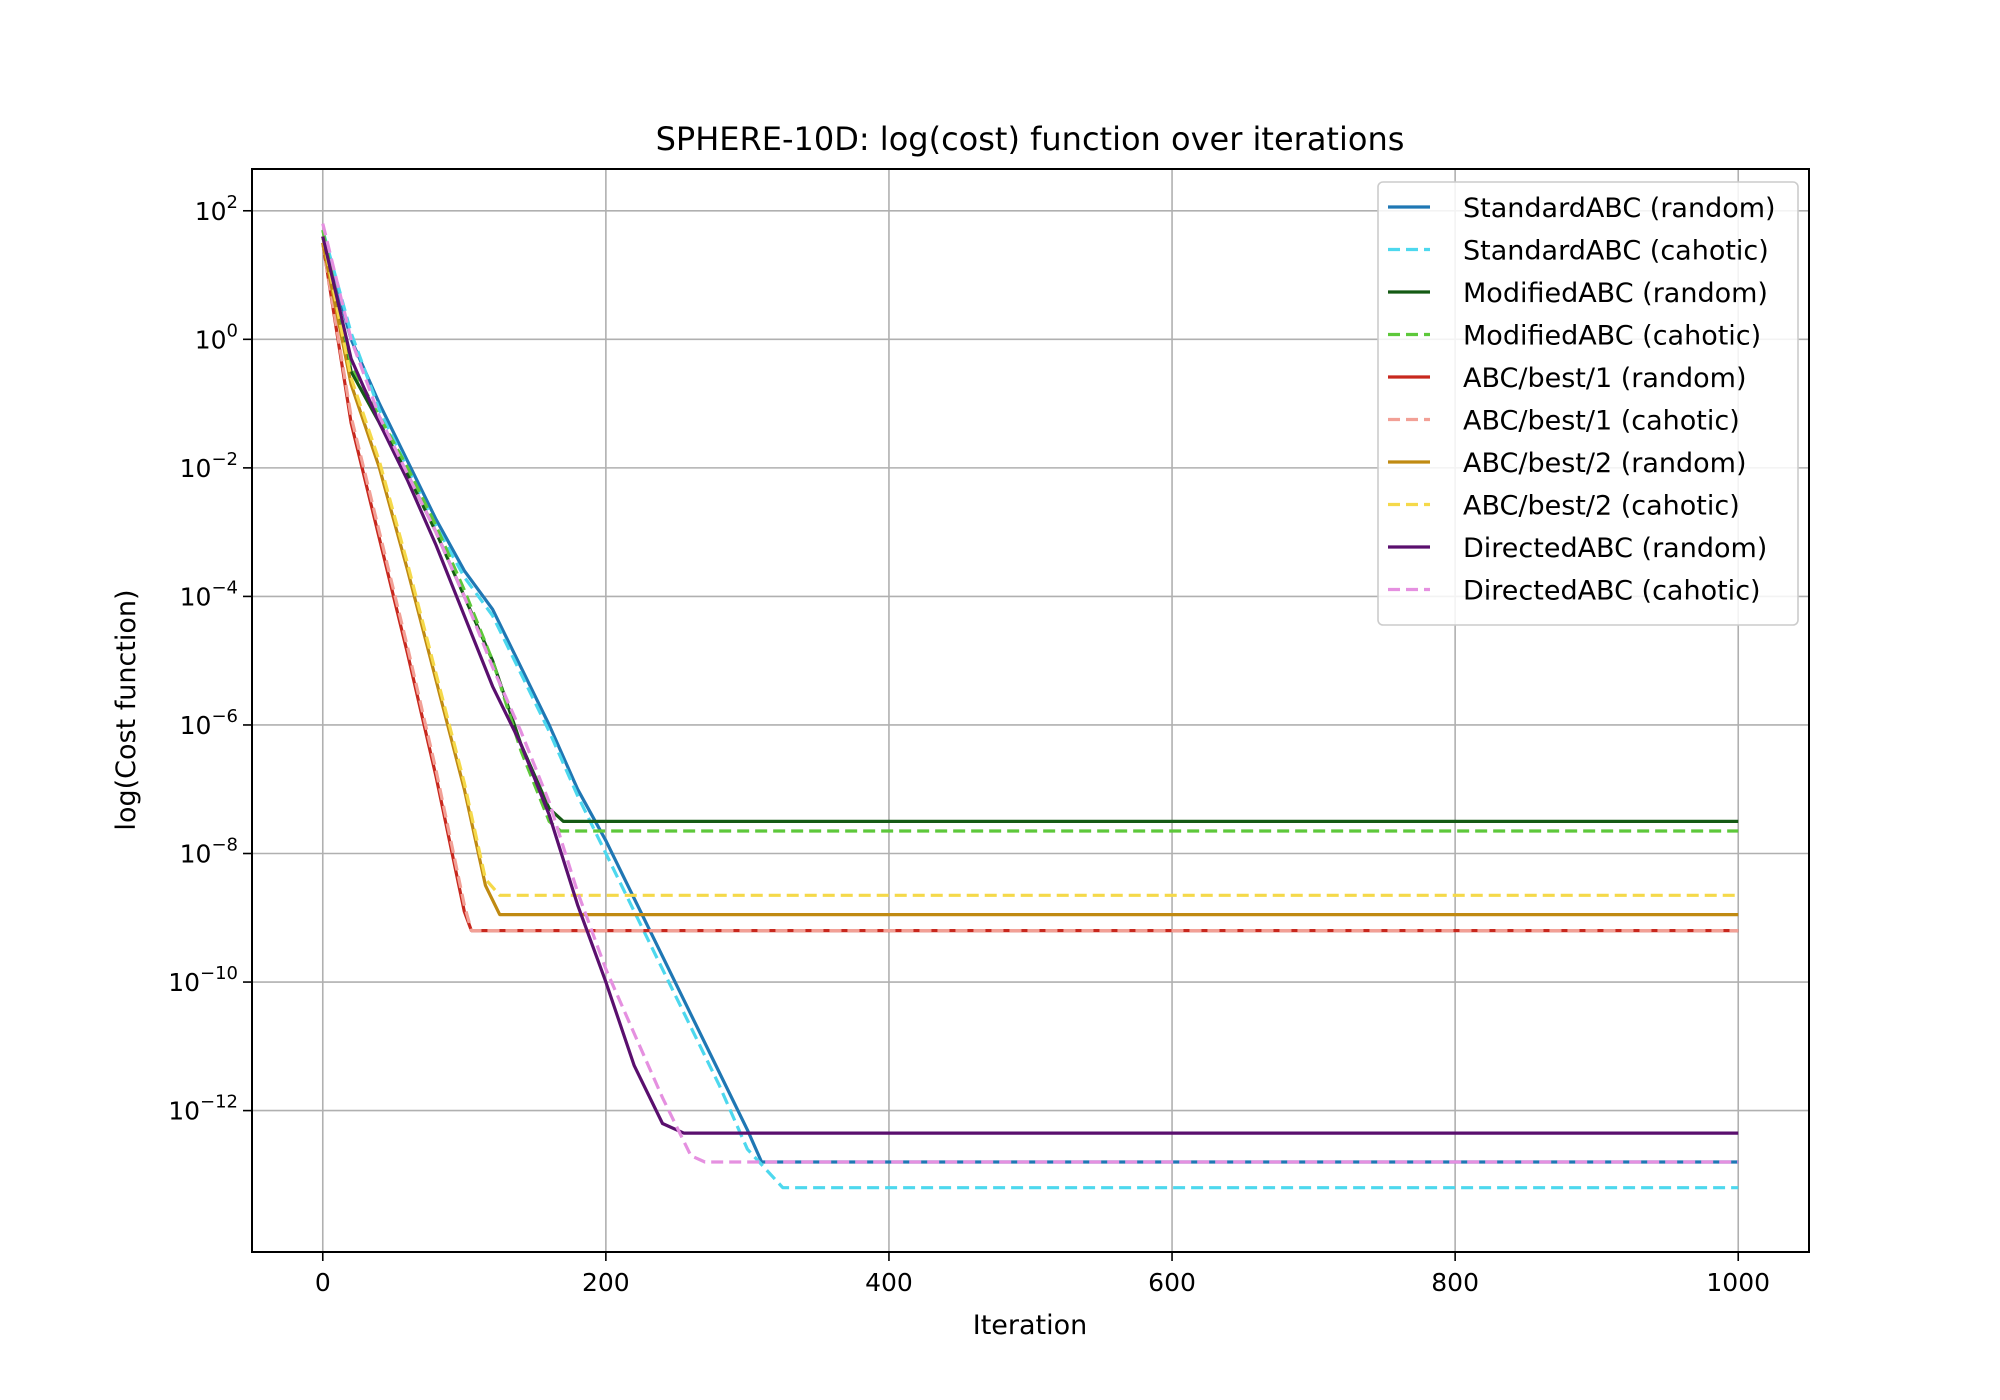 Image resolution: width=2000 pixels, height=1400 pixels. I want to click on y-tick-label: 10², so click(216, 209).